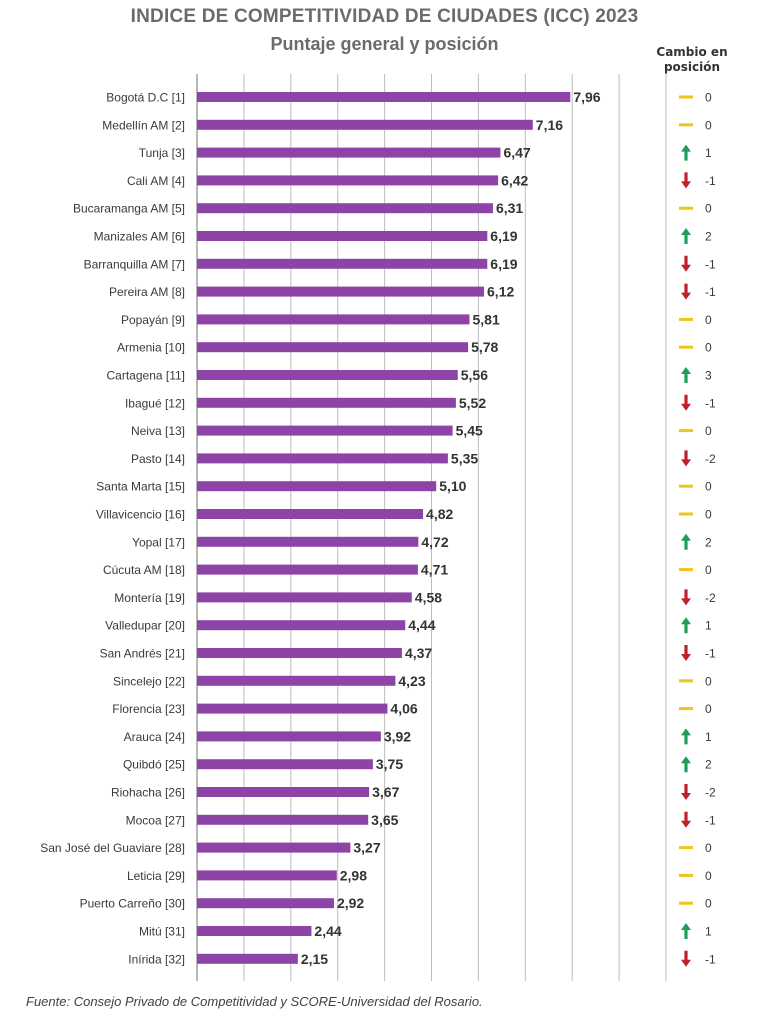  What do you see at coordinates (366, 848) in the screenshot?
I see `value-label: 3,27` at bounding box center [366, 848].